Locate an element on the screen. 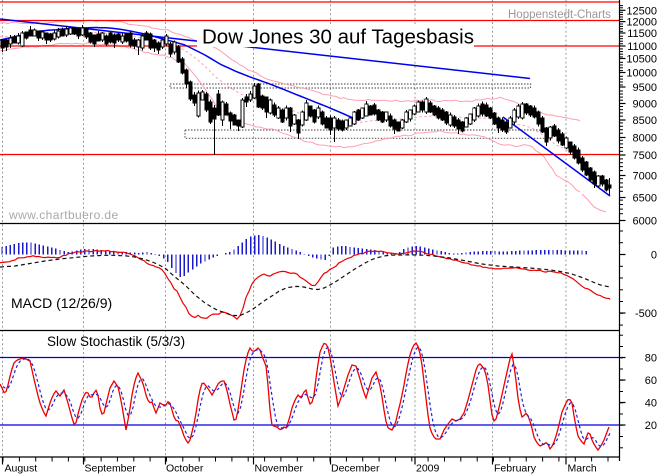  svg-text: 7500 is located at coordinates (645, 156).